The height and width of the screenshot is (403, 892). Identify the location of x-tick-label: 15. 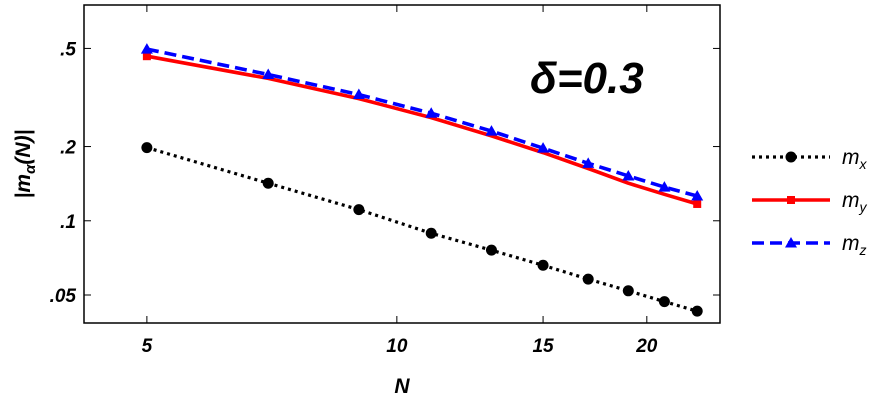
(543, 346).